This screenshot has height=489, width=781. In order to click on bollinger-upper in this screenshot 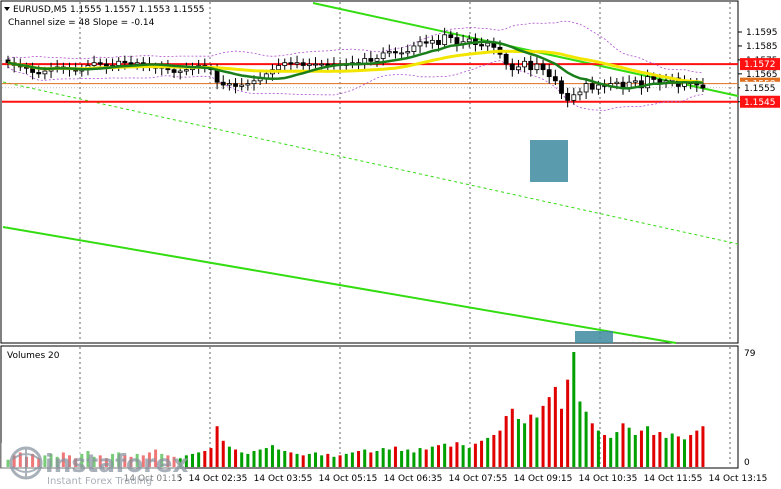, I will do `click(355, 47)`.